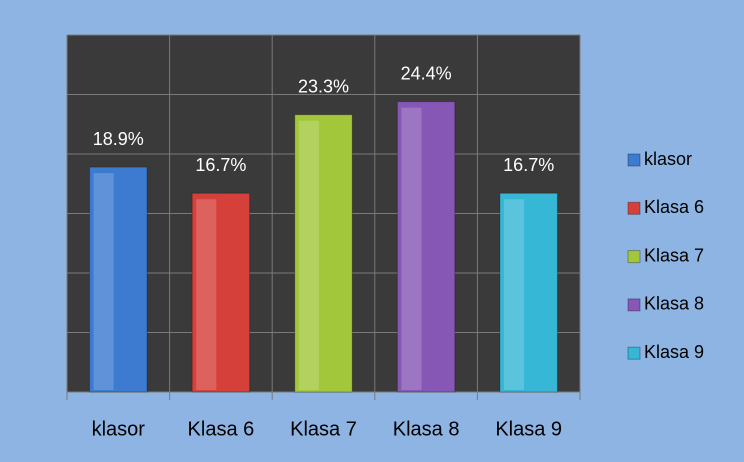 The image size is (744, 462). What do you see at coordinates (674, 207) in the screenshot?
I see `legend-label: Klasa 6` at bounding box center [674, 207].